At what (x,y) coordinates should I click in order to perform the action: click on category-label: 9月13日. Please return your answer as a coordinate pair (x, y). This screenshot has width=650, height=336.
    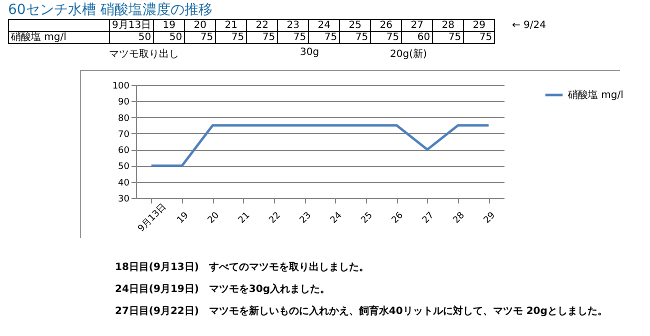
    Looking at the image, I should click on (132, 25).